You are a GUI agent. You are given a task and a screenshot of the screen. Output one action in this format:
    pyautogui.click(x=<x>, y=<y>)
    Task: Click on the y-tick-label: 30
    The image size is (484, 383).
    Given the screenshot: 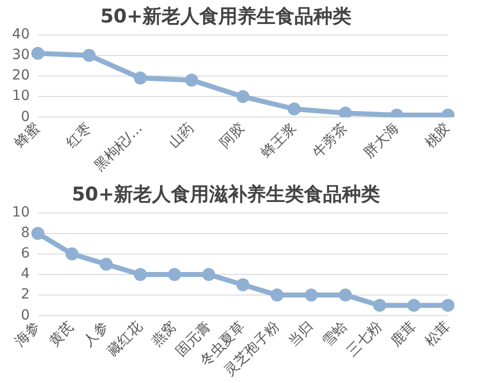 What is the action you would take?
    pyautogui.click(x=21, y=55)
    